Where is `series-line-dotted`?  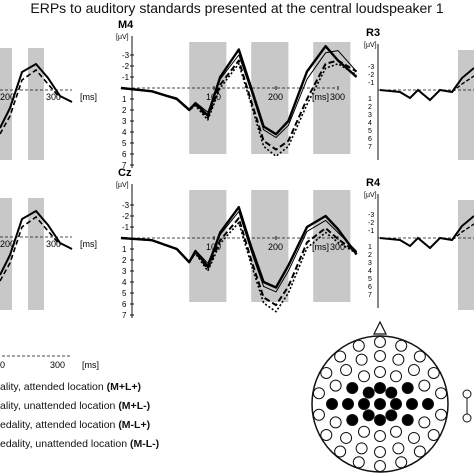 series-line-dotted is located at coordinates (239, 267).